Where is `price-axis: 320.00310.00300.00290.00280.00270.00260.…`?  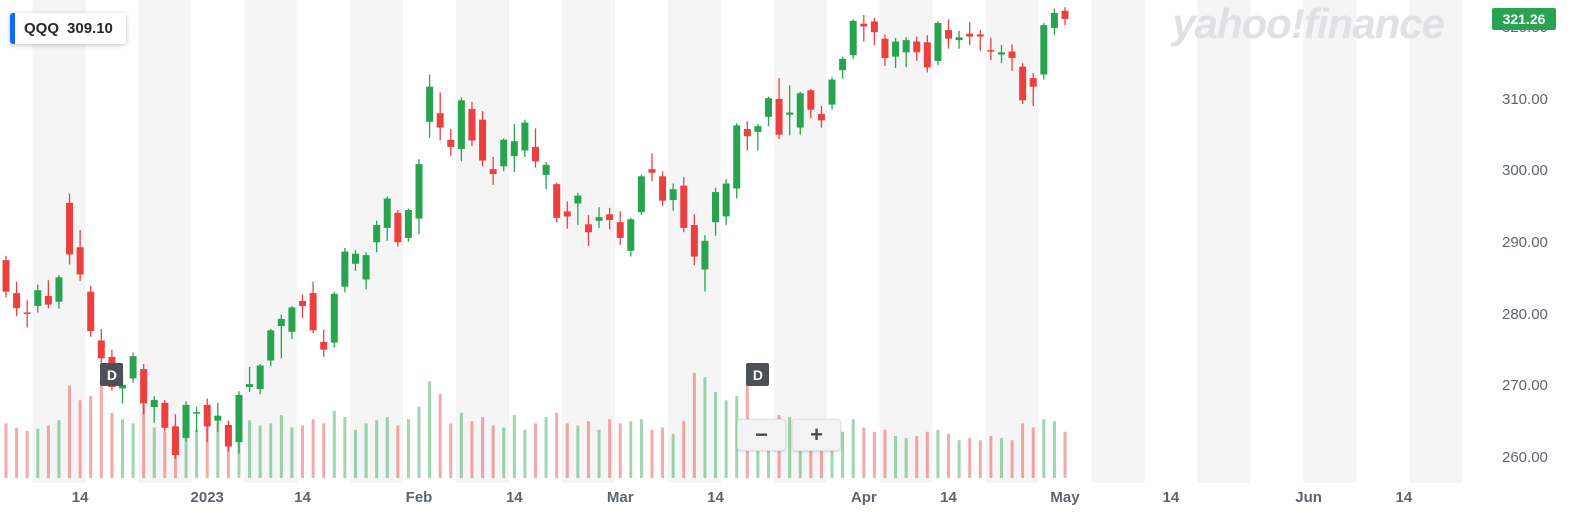 price-axis: 320.00310.00300.00290.00280.00270.00260.… is located at coordinates (1534, 241).